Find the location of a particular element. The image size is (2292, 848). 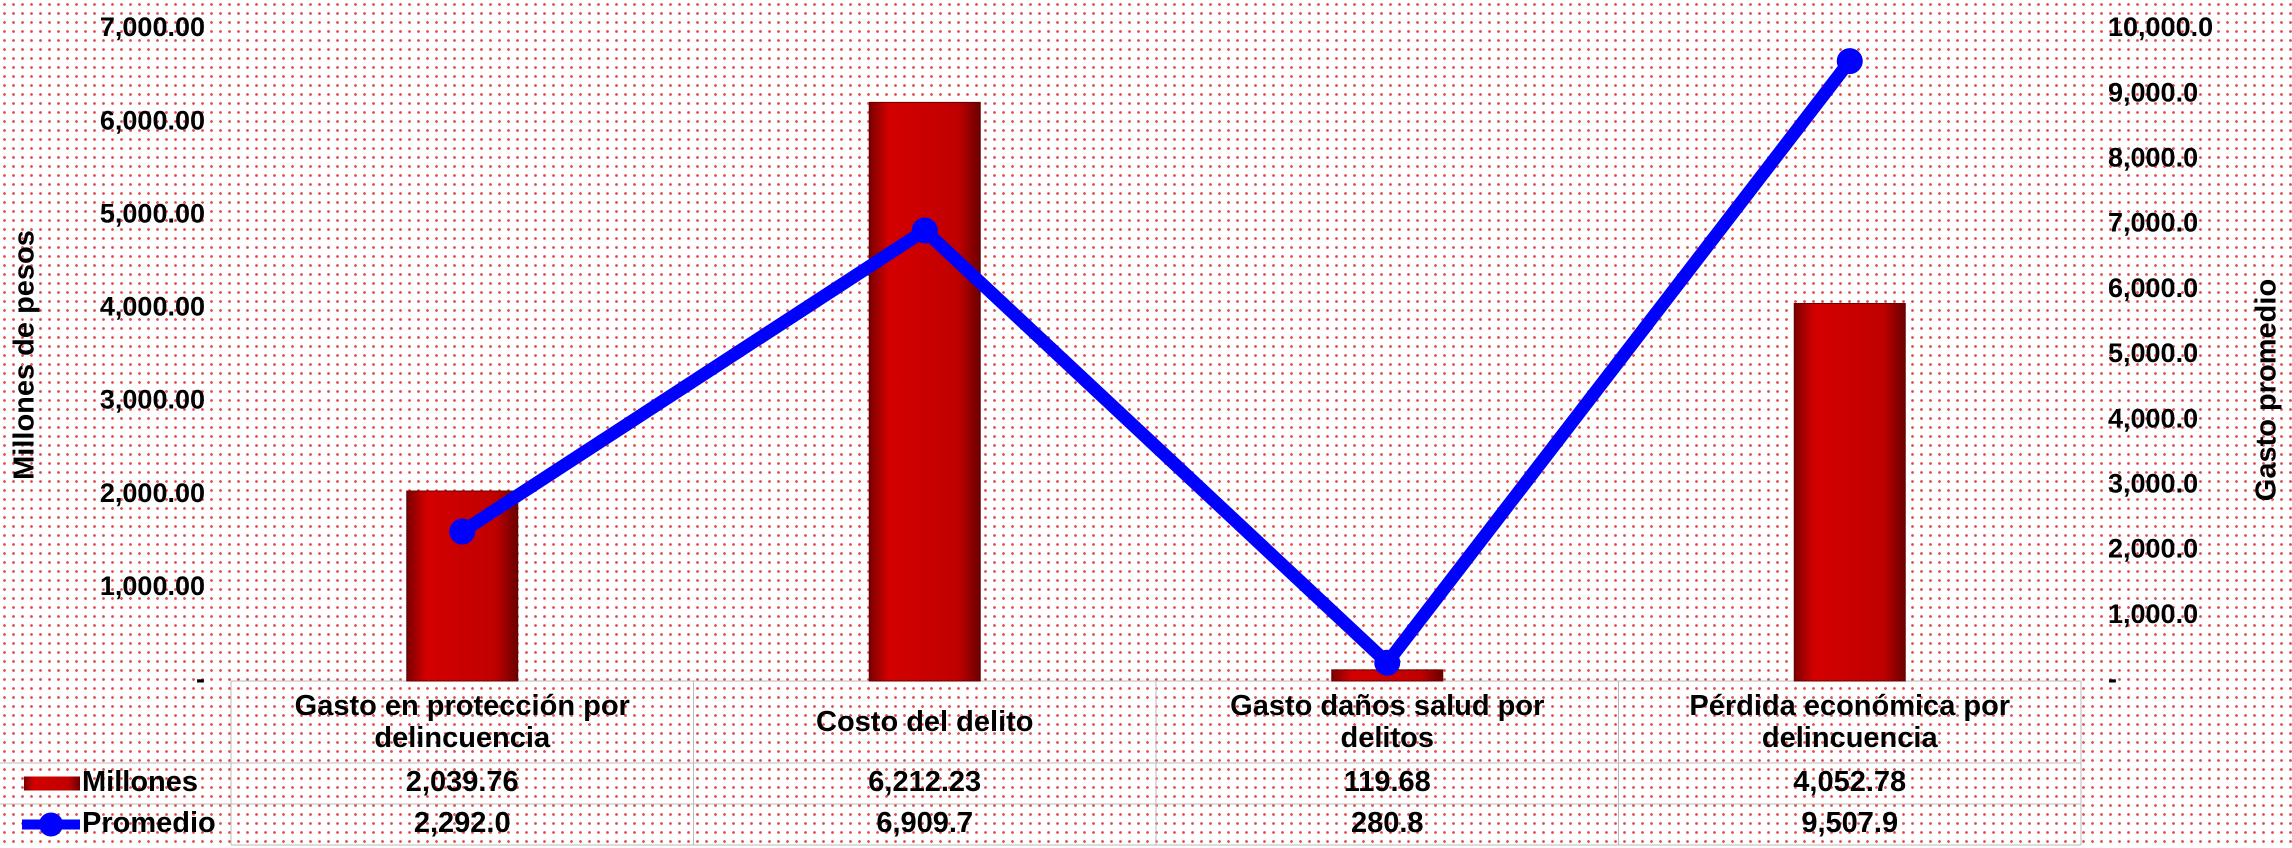

legend-label: Millones is located at coordinates (140, 782).